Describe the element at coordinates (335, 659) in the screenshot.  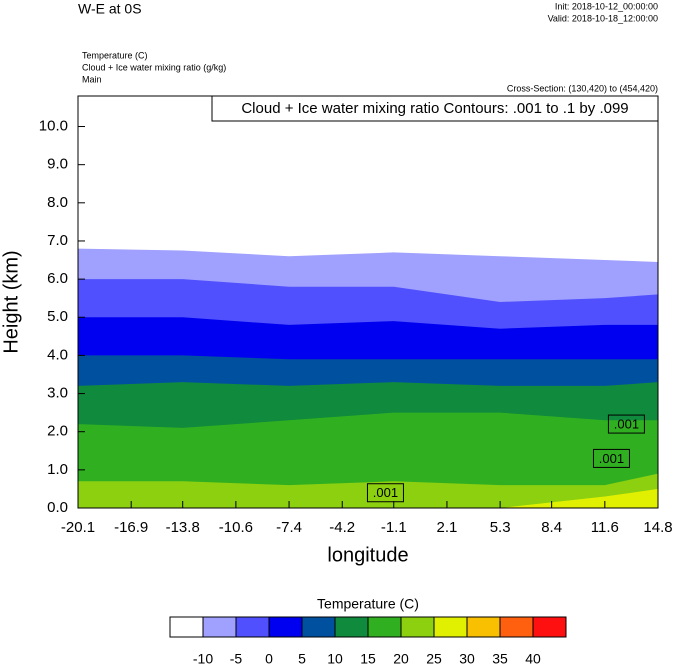
I see `colorbar-label: 10` at that location.